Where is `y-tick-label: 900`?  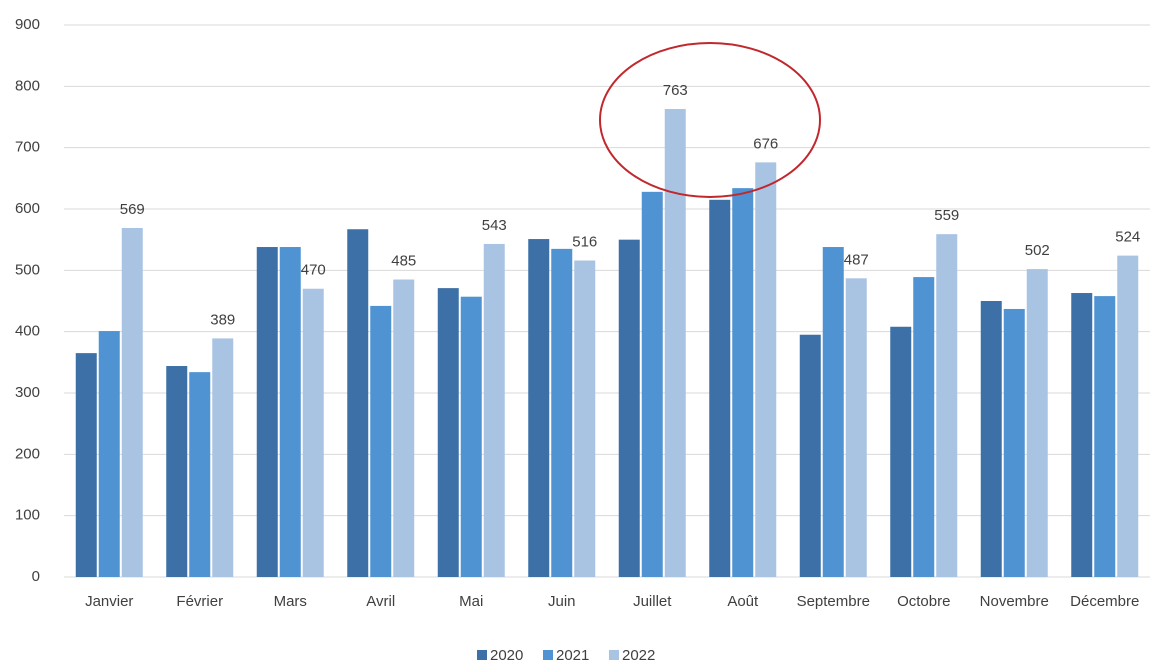 y-tick-label: 900 is located at coordinates (27, 24).